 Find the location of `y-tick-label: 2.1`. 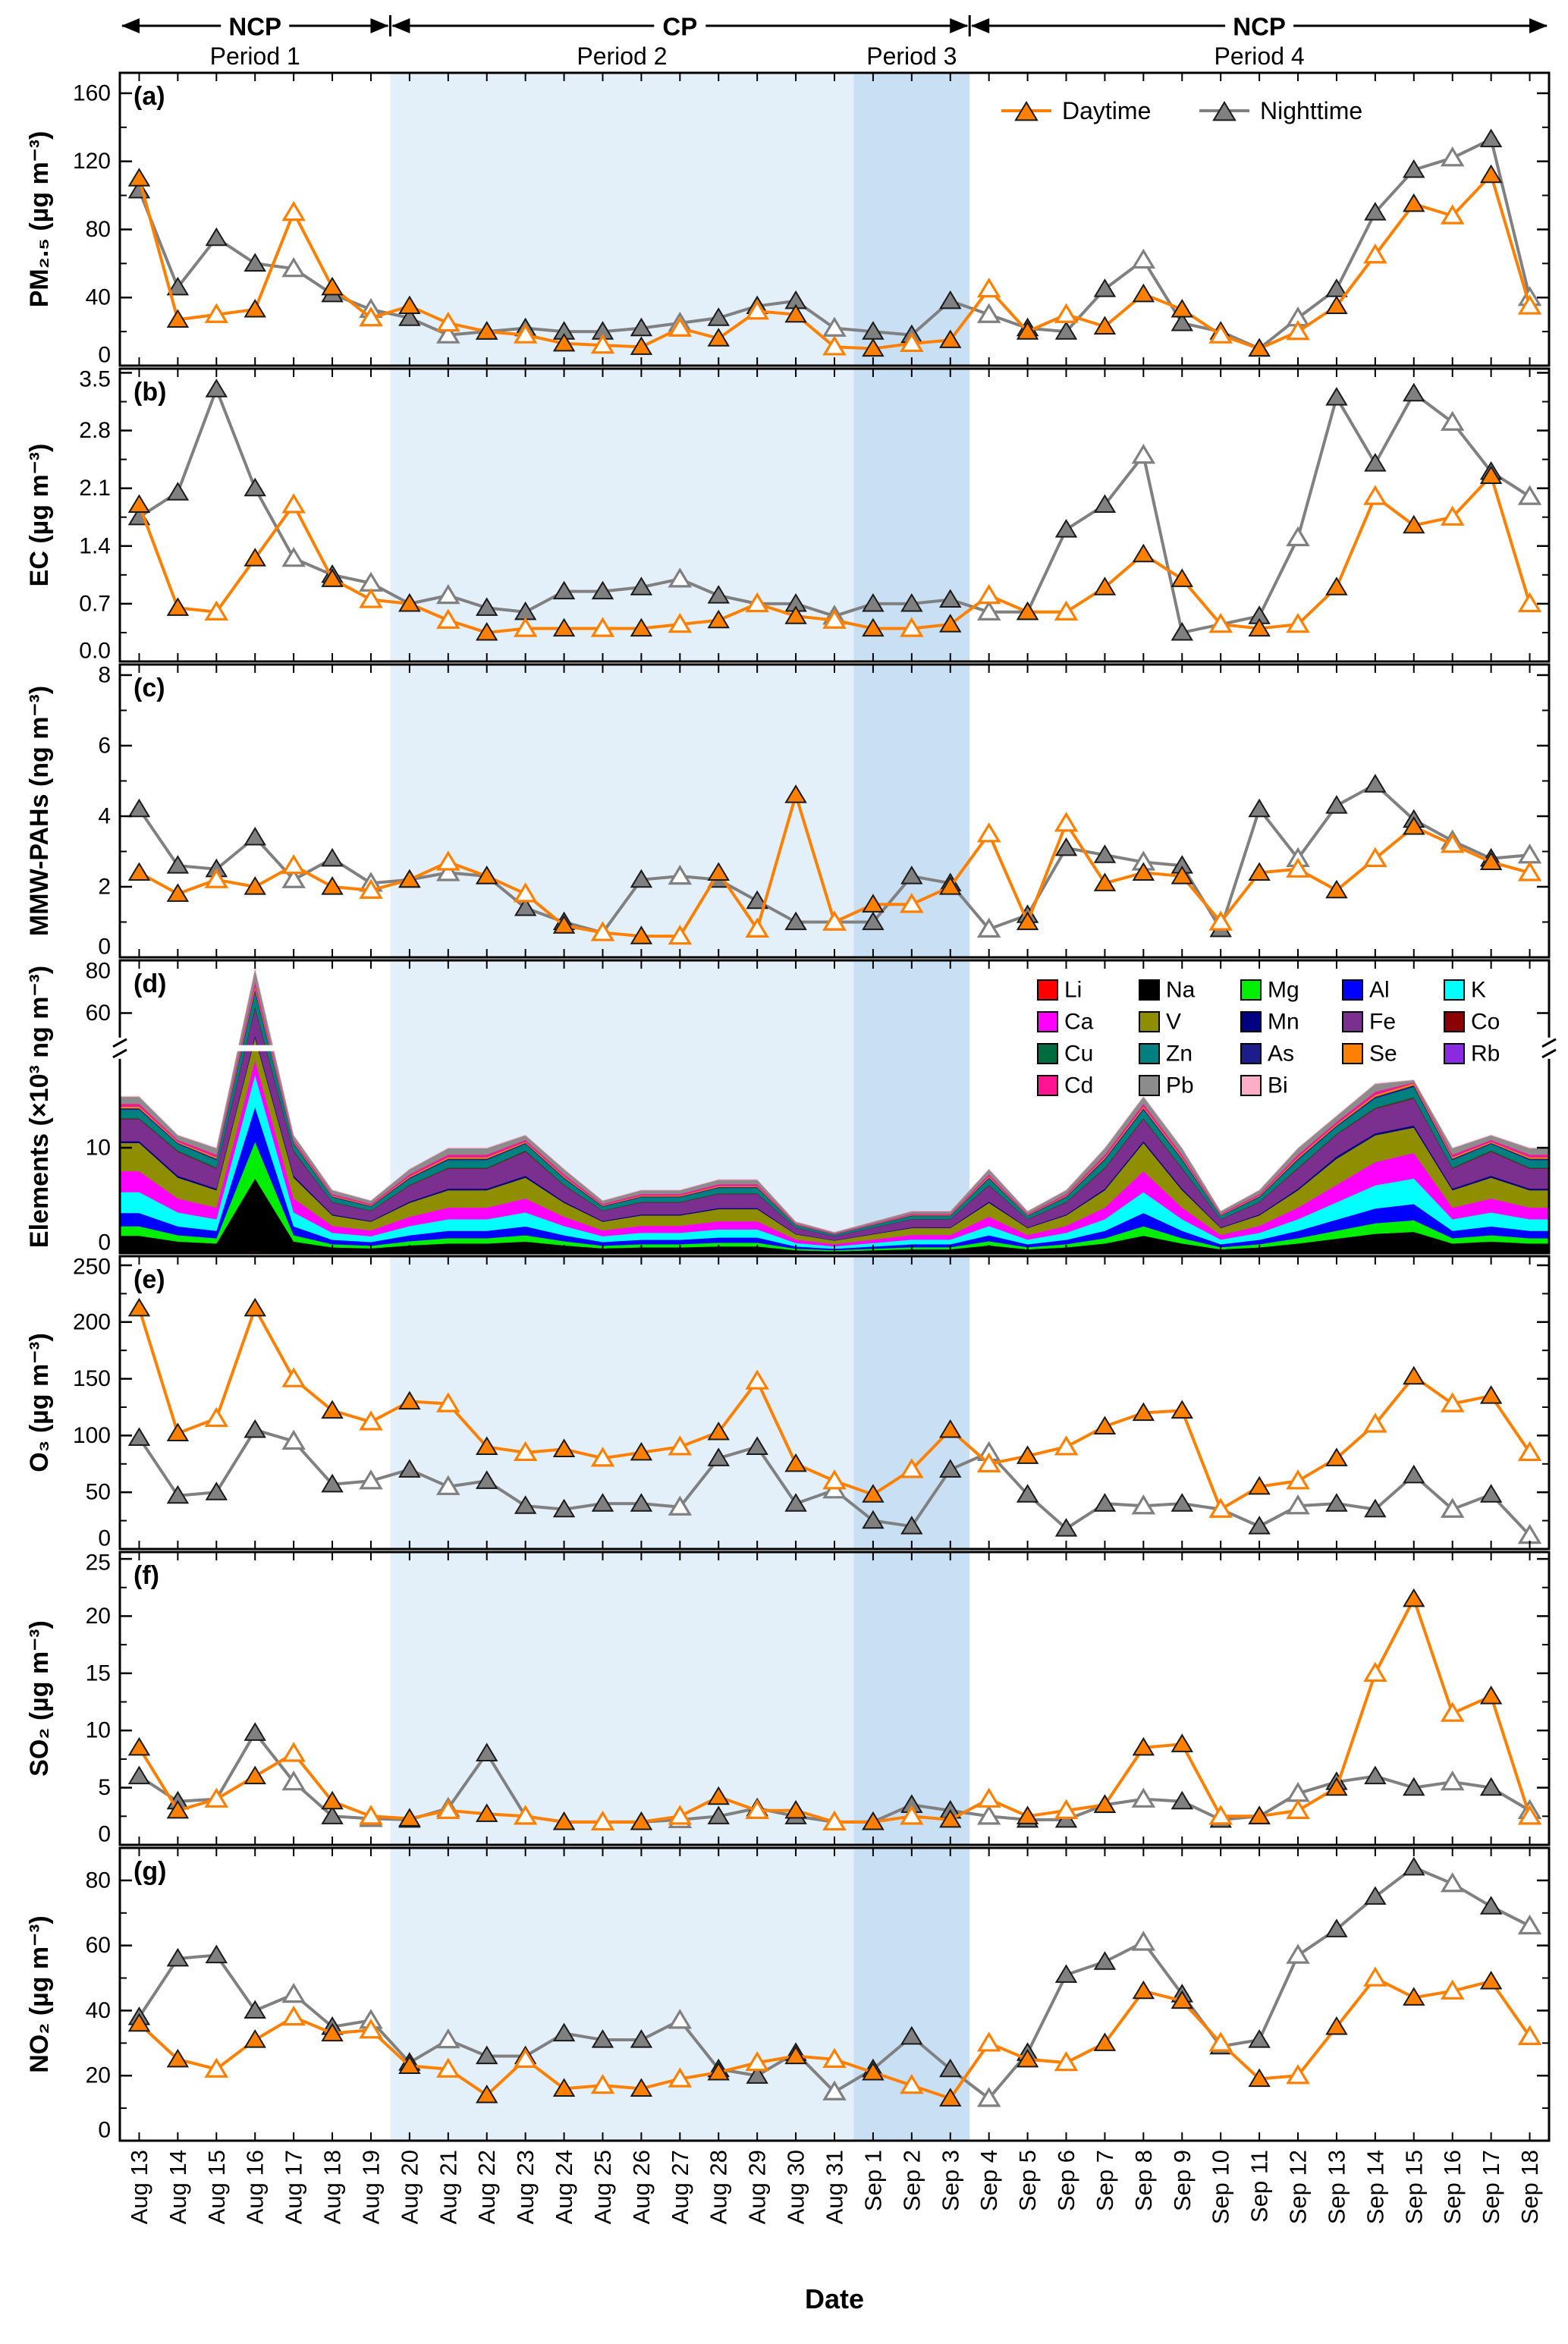

y-tick-label: 2.1 is located at coordinates (95, 488).